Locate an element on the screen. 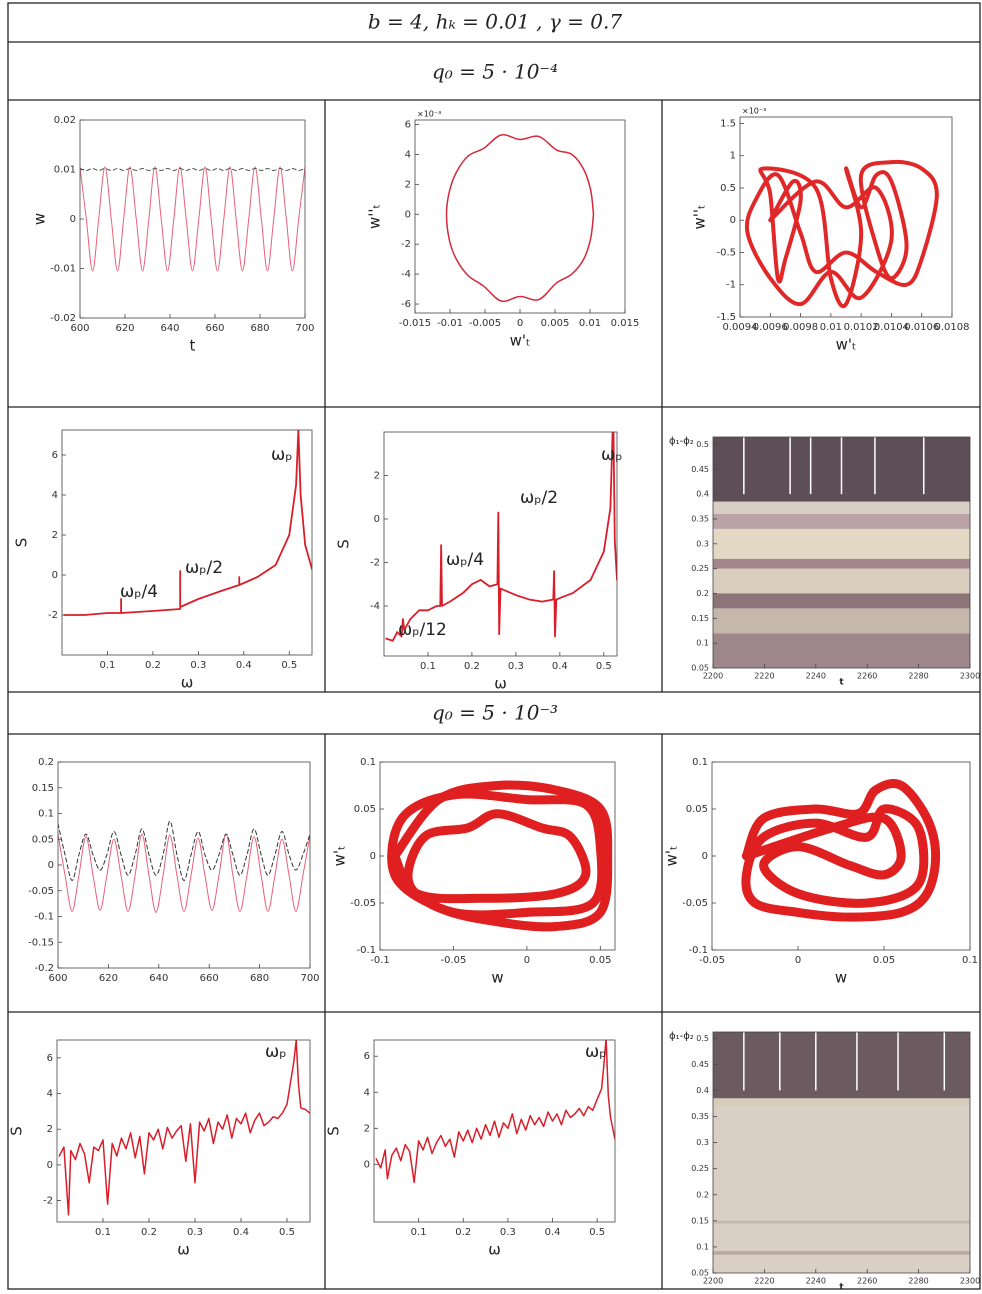 This screenshot has height=1294, width=982. x-tick-label: 2240 is located at coordinates (816, 1281).